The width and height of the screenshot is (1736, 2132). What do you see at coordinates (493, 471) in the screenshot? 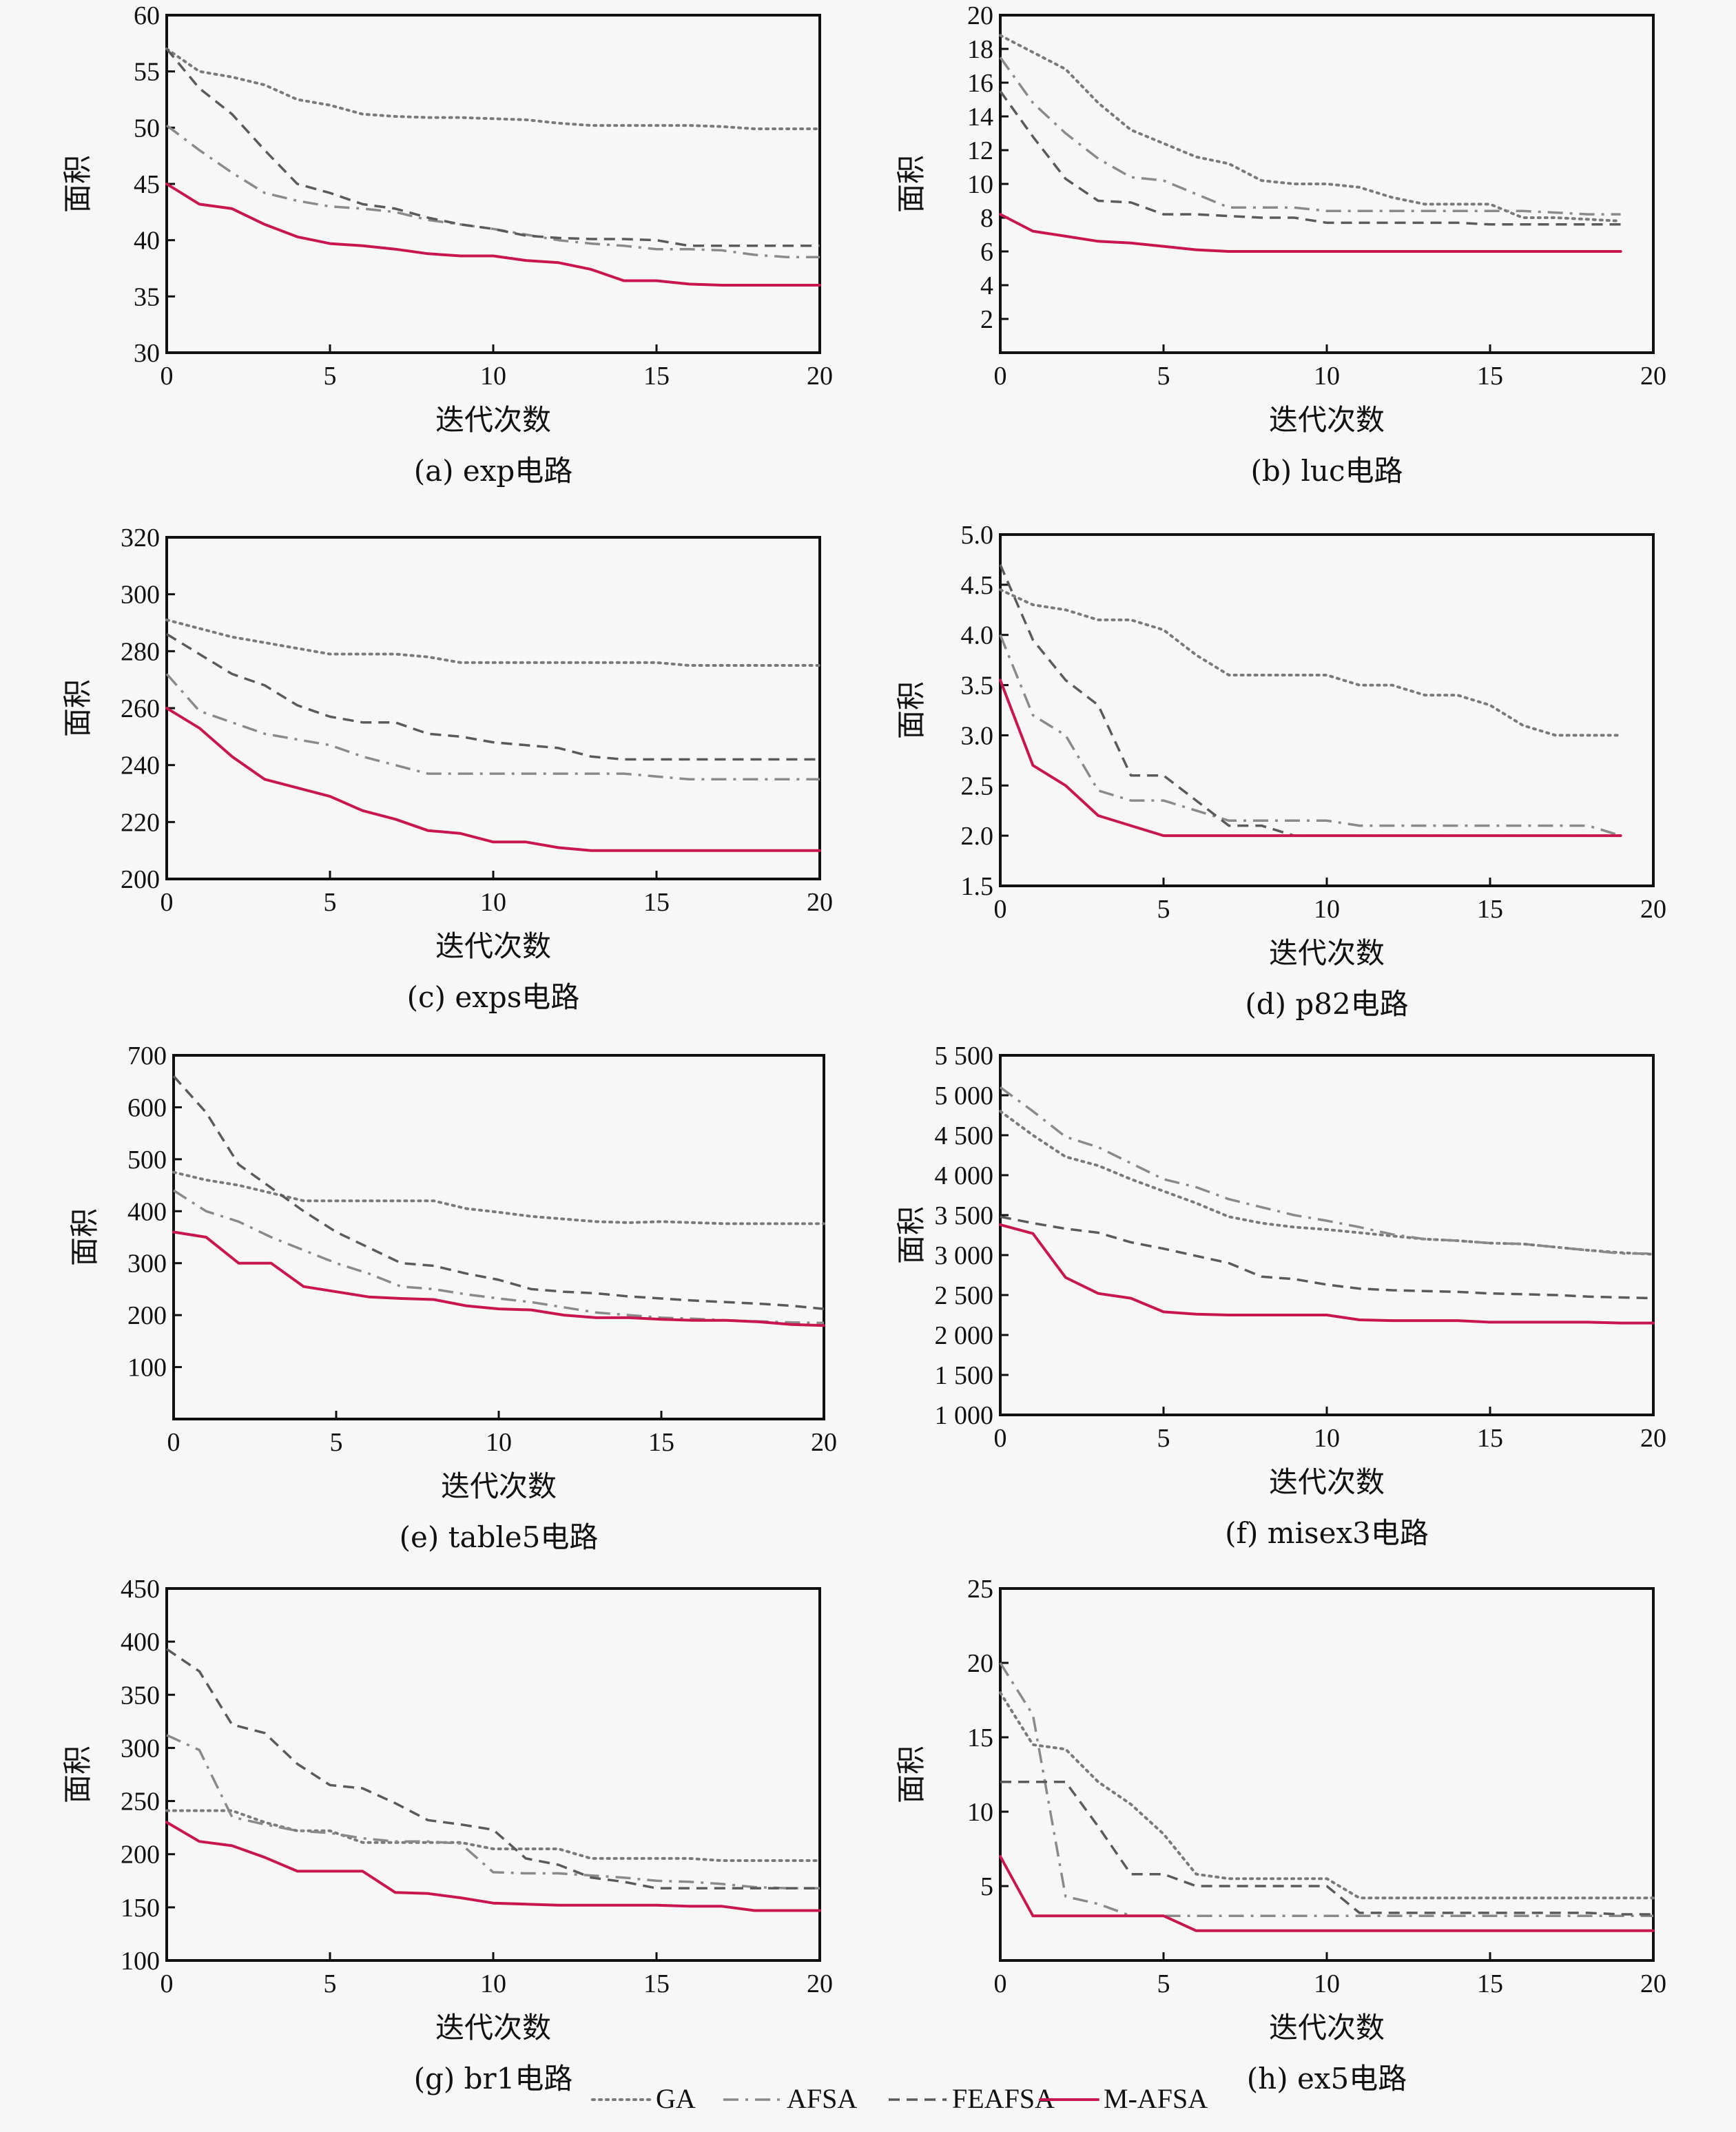
I see `panel-caption: (a) exp电路` at bounding box center [493, 471].